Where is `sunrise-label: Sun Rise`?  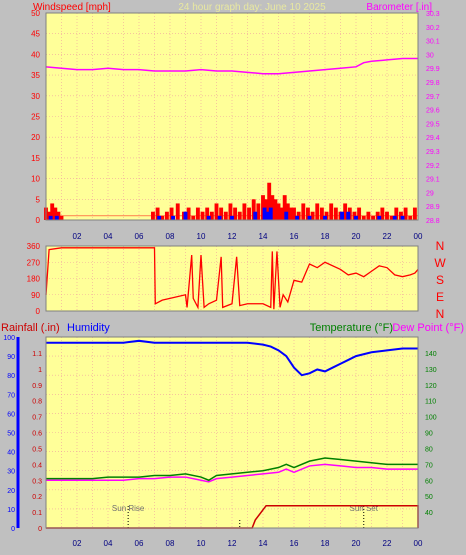 sunrise-label: Sun Rise is located at coordinates (128, 508).